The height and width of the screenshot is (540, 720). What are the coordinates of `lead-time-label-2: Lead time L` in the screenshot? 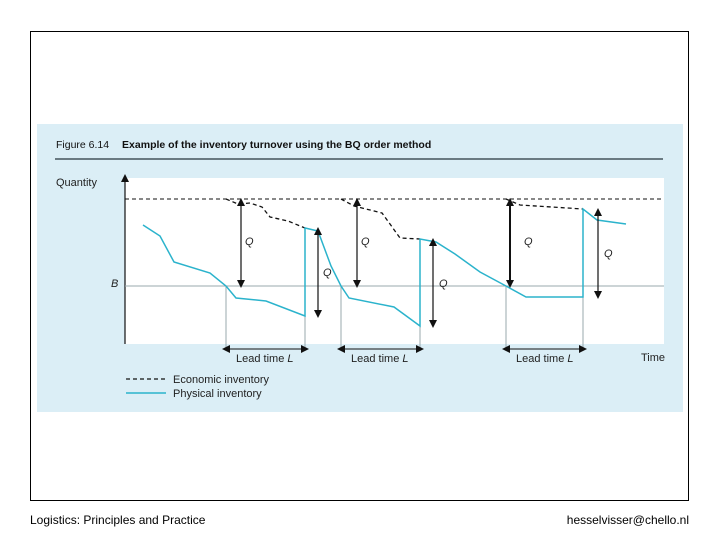 It's located at (380, 359).